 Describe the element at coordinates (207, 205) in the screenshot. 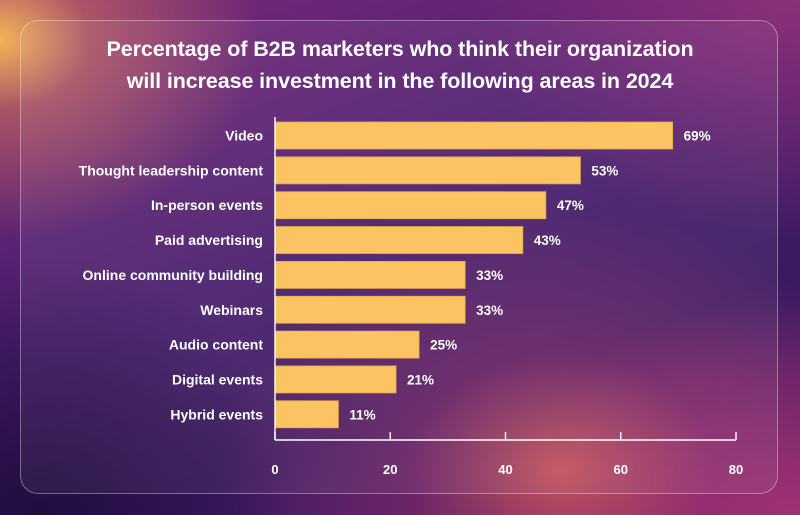

I see `category-label: In-person events` at that location.